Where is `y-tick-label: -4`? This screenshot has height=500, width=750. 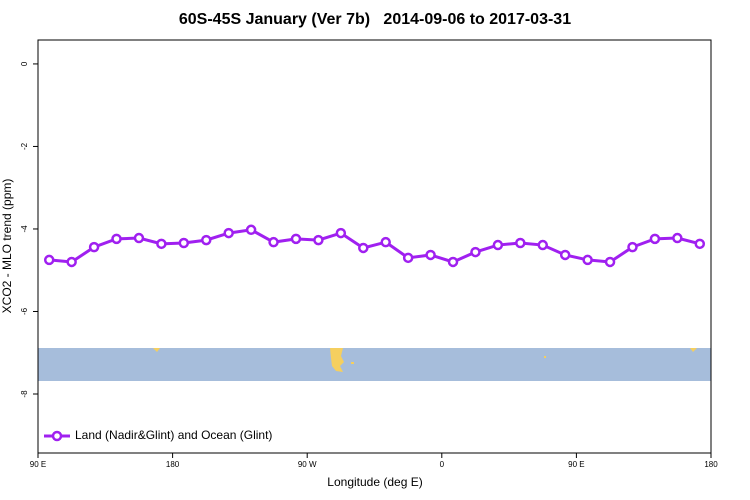 y-tick-label: -4 is located at coordinates (24, 229).